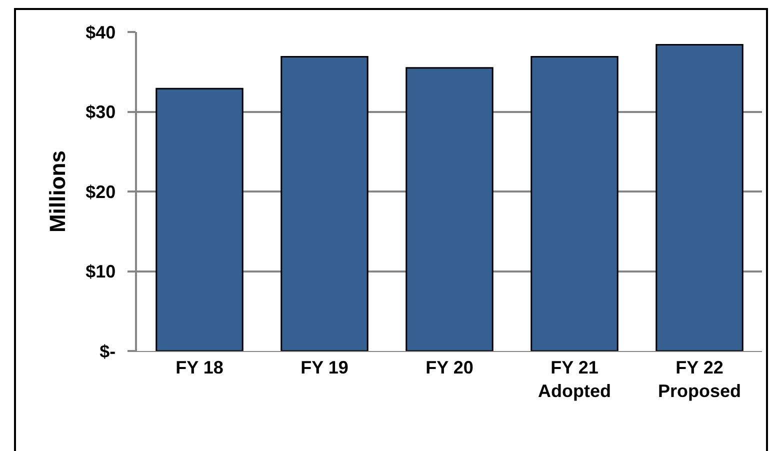  What do you see at coordinates (57, 191) in the screenshot?
I see `y-axis-title: Millions` at bounding box center [57, 191].